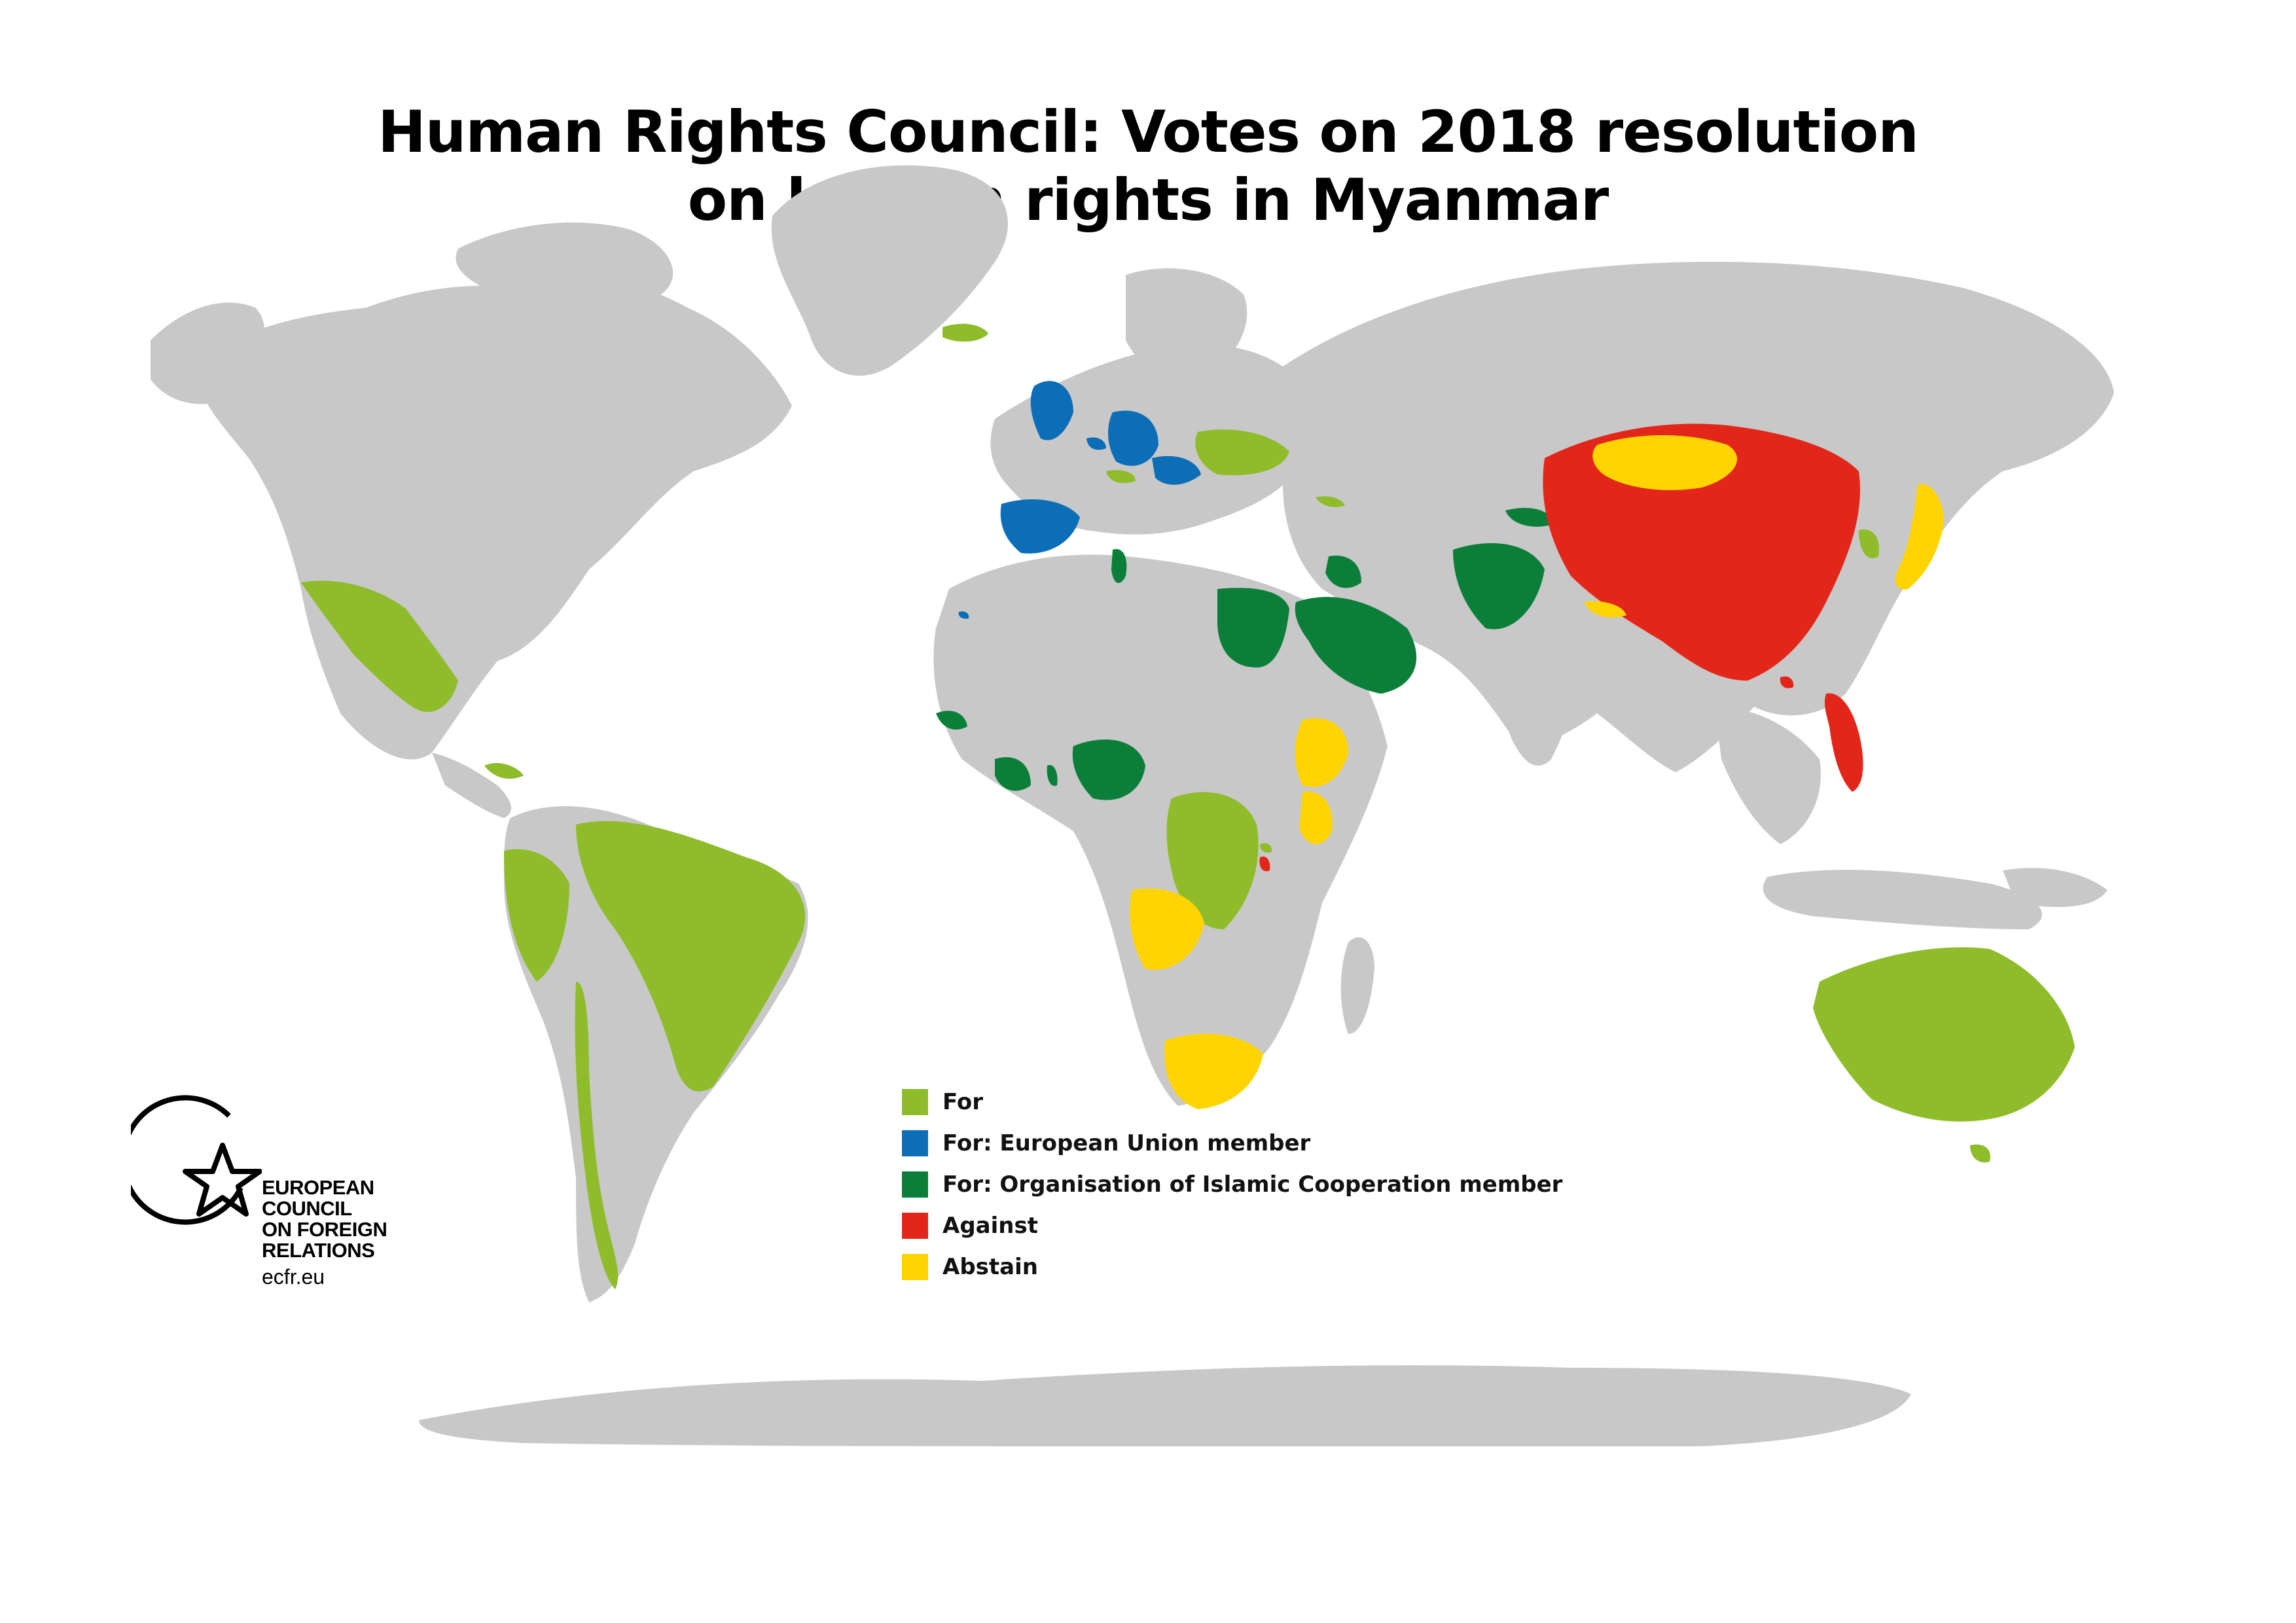  What do you see at coordinates (1119, 566) in the screenshot?
I see `country-tunisia` at bounding box center [1119, 566].